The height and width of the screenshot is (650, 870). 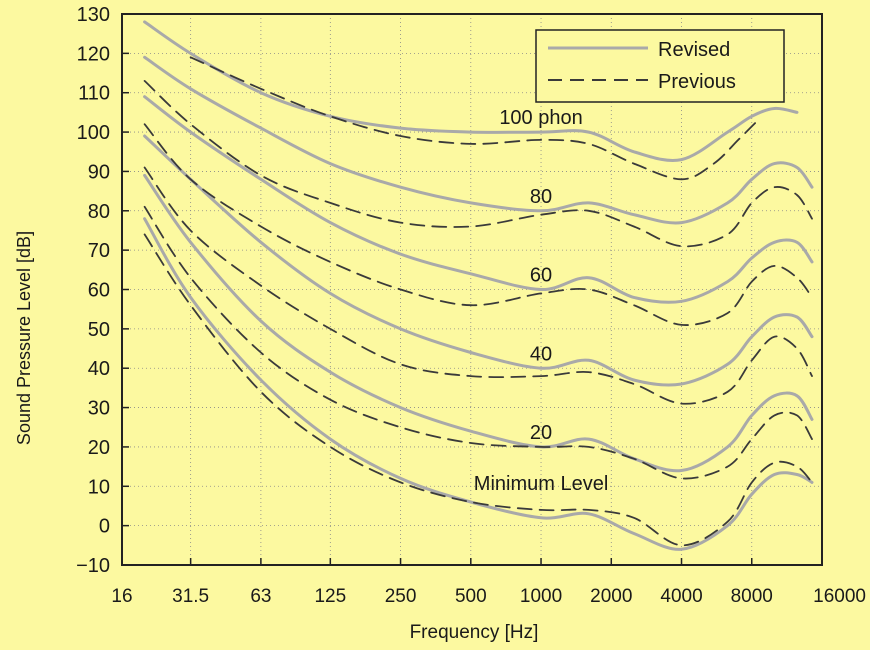 What do you see at coordinates (260, 596) in the screenshot?
I see `x-tick-label: 63` at bounding box center [260, 596].